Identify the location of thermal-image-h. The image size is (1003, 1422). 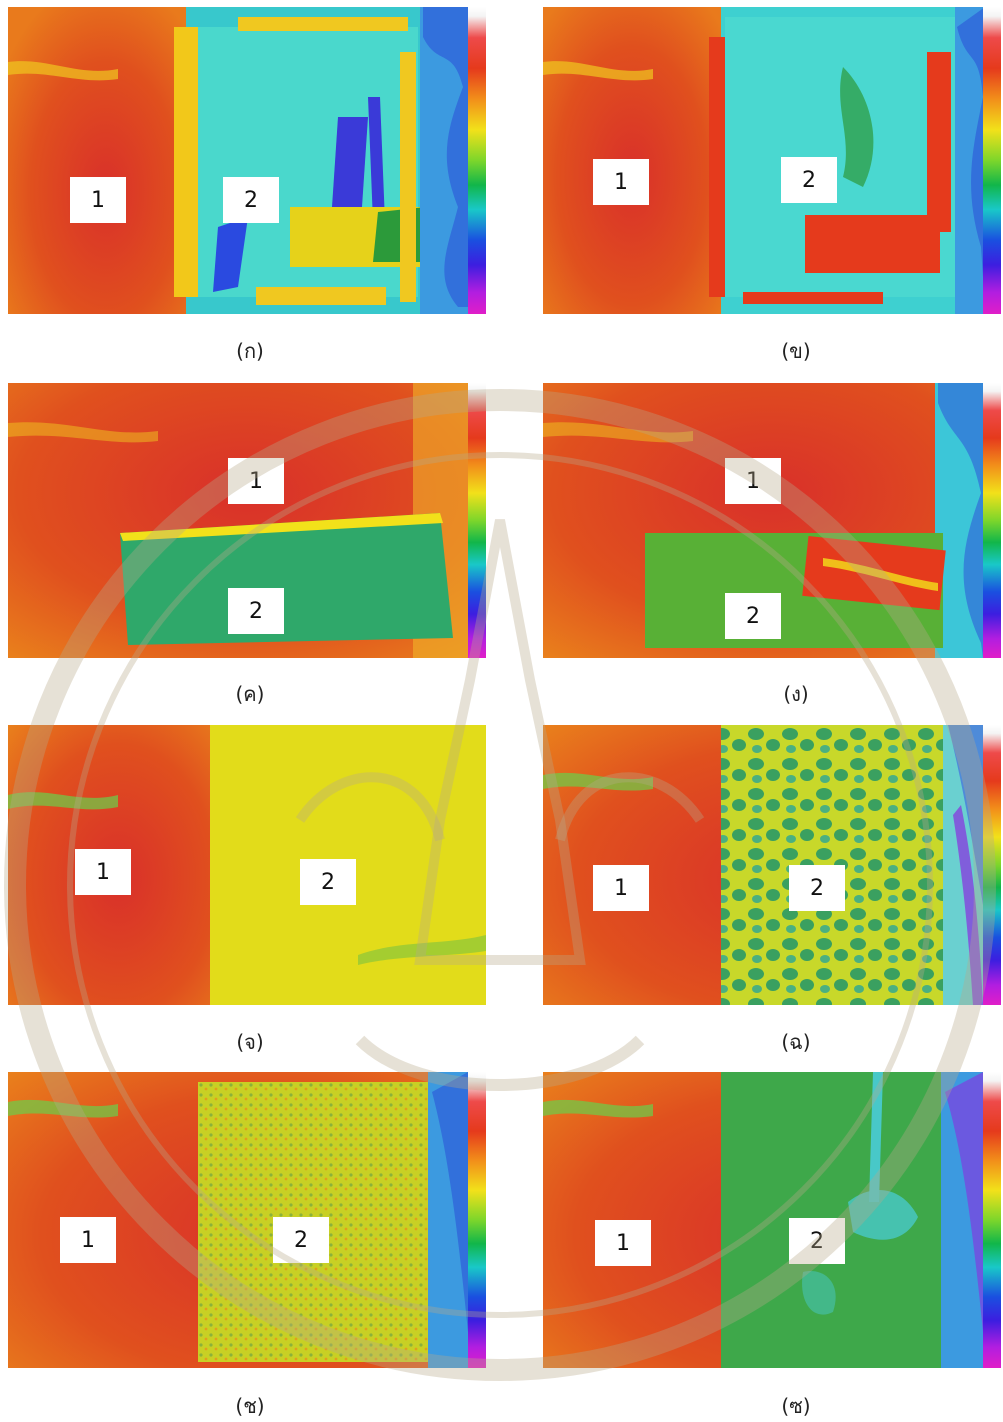
(772, 1220).